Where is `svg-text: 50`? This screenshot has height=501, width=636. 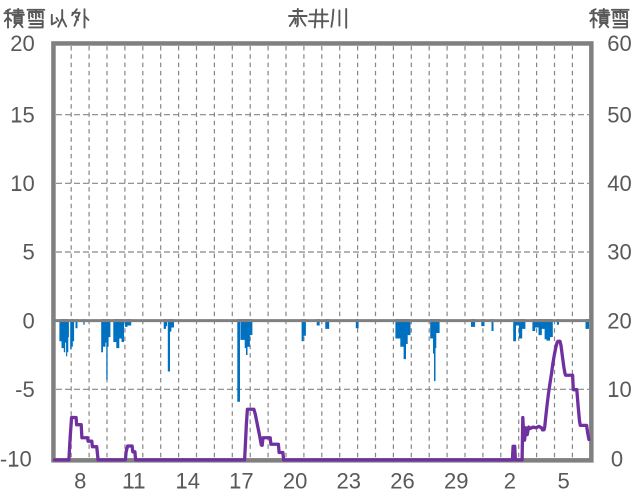
svg-text: 50 is located at coordinates (619, 114).